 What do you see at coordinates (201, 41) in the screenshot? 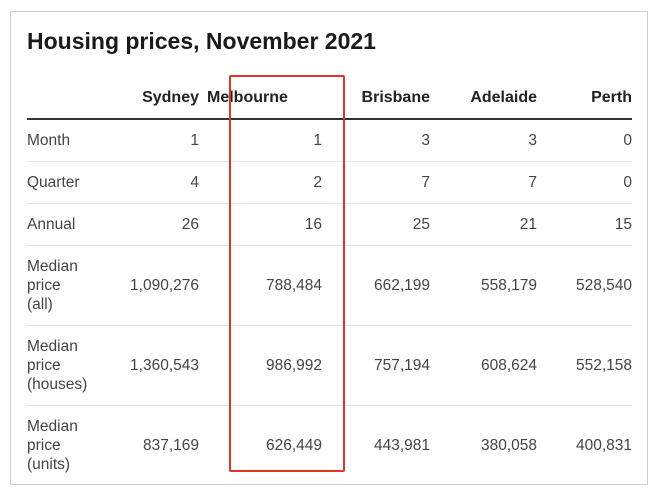
I see `page-title: Housing prices, November 2021` at bounding box center [201, 41].